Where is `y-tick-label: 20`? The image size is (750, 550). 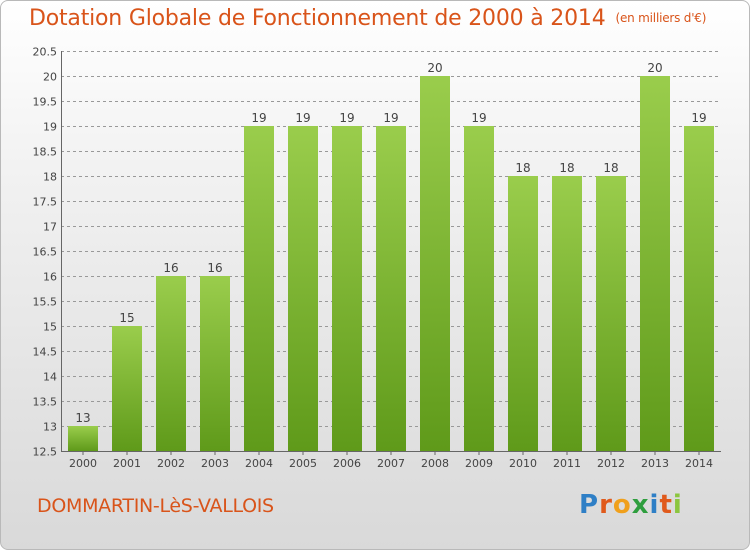 y-tick-label: 20 is located at coordinates (50, 77).